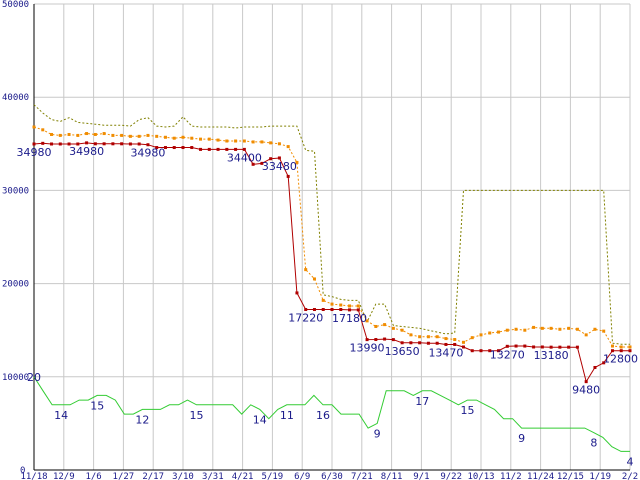 The height and width of the screenshot is (480, 640). I want to click on x-tick-label: 1/19, so click(600, 476).